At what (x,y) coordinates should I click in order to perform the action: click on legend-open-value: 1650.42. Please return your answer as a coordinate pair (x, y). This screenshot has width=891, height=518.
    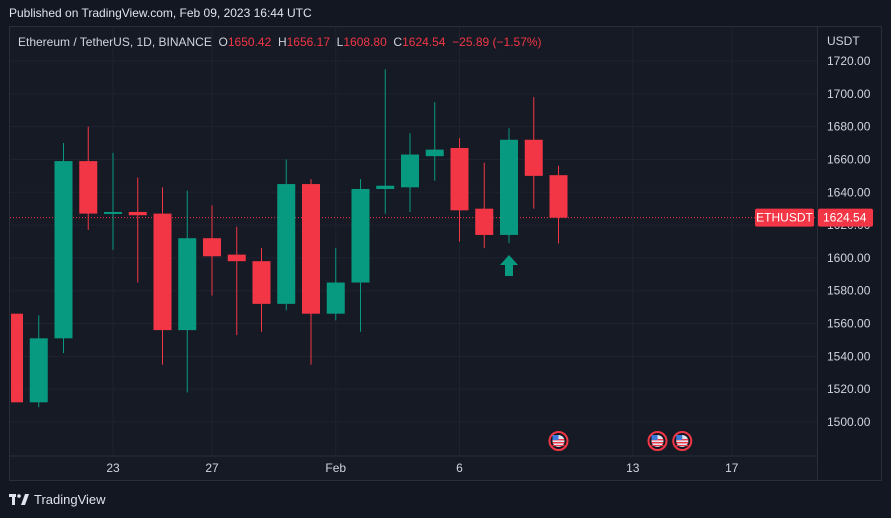
    Looking at the image, I should click on (249, 42).